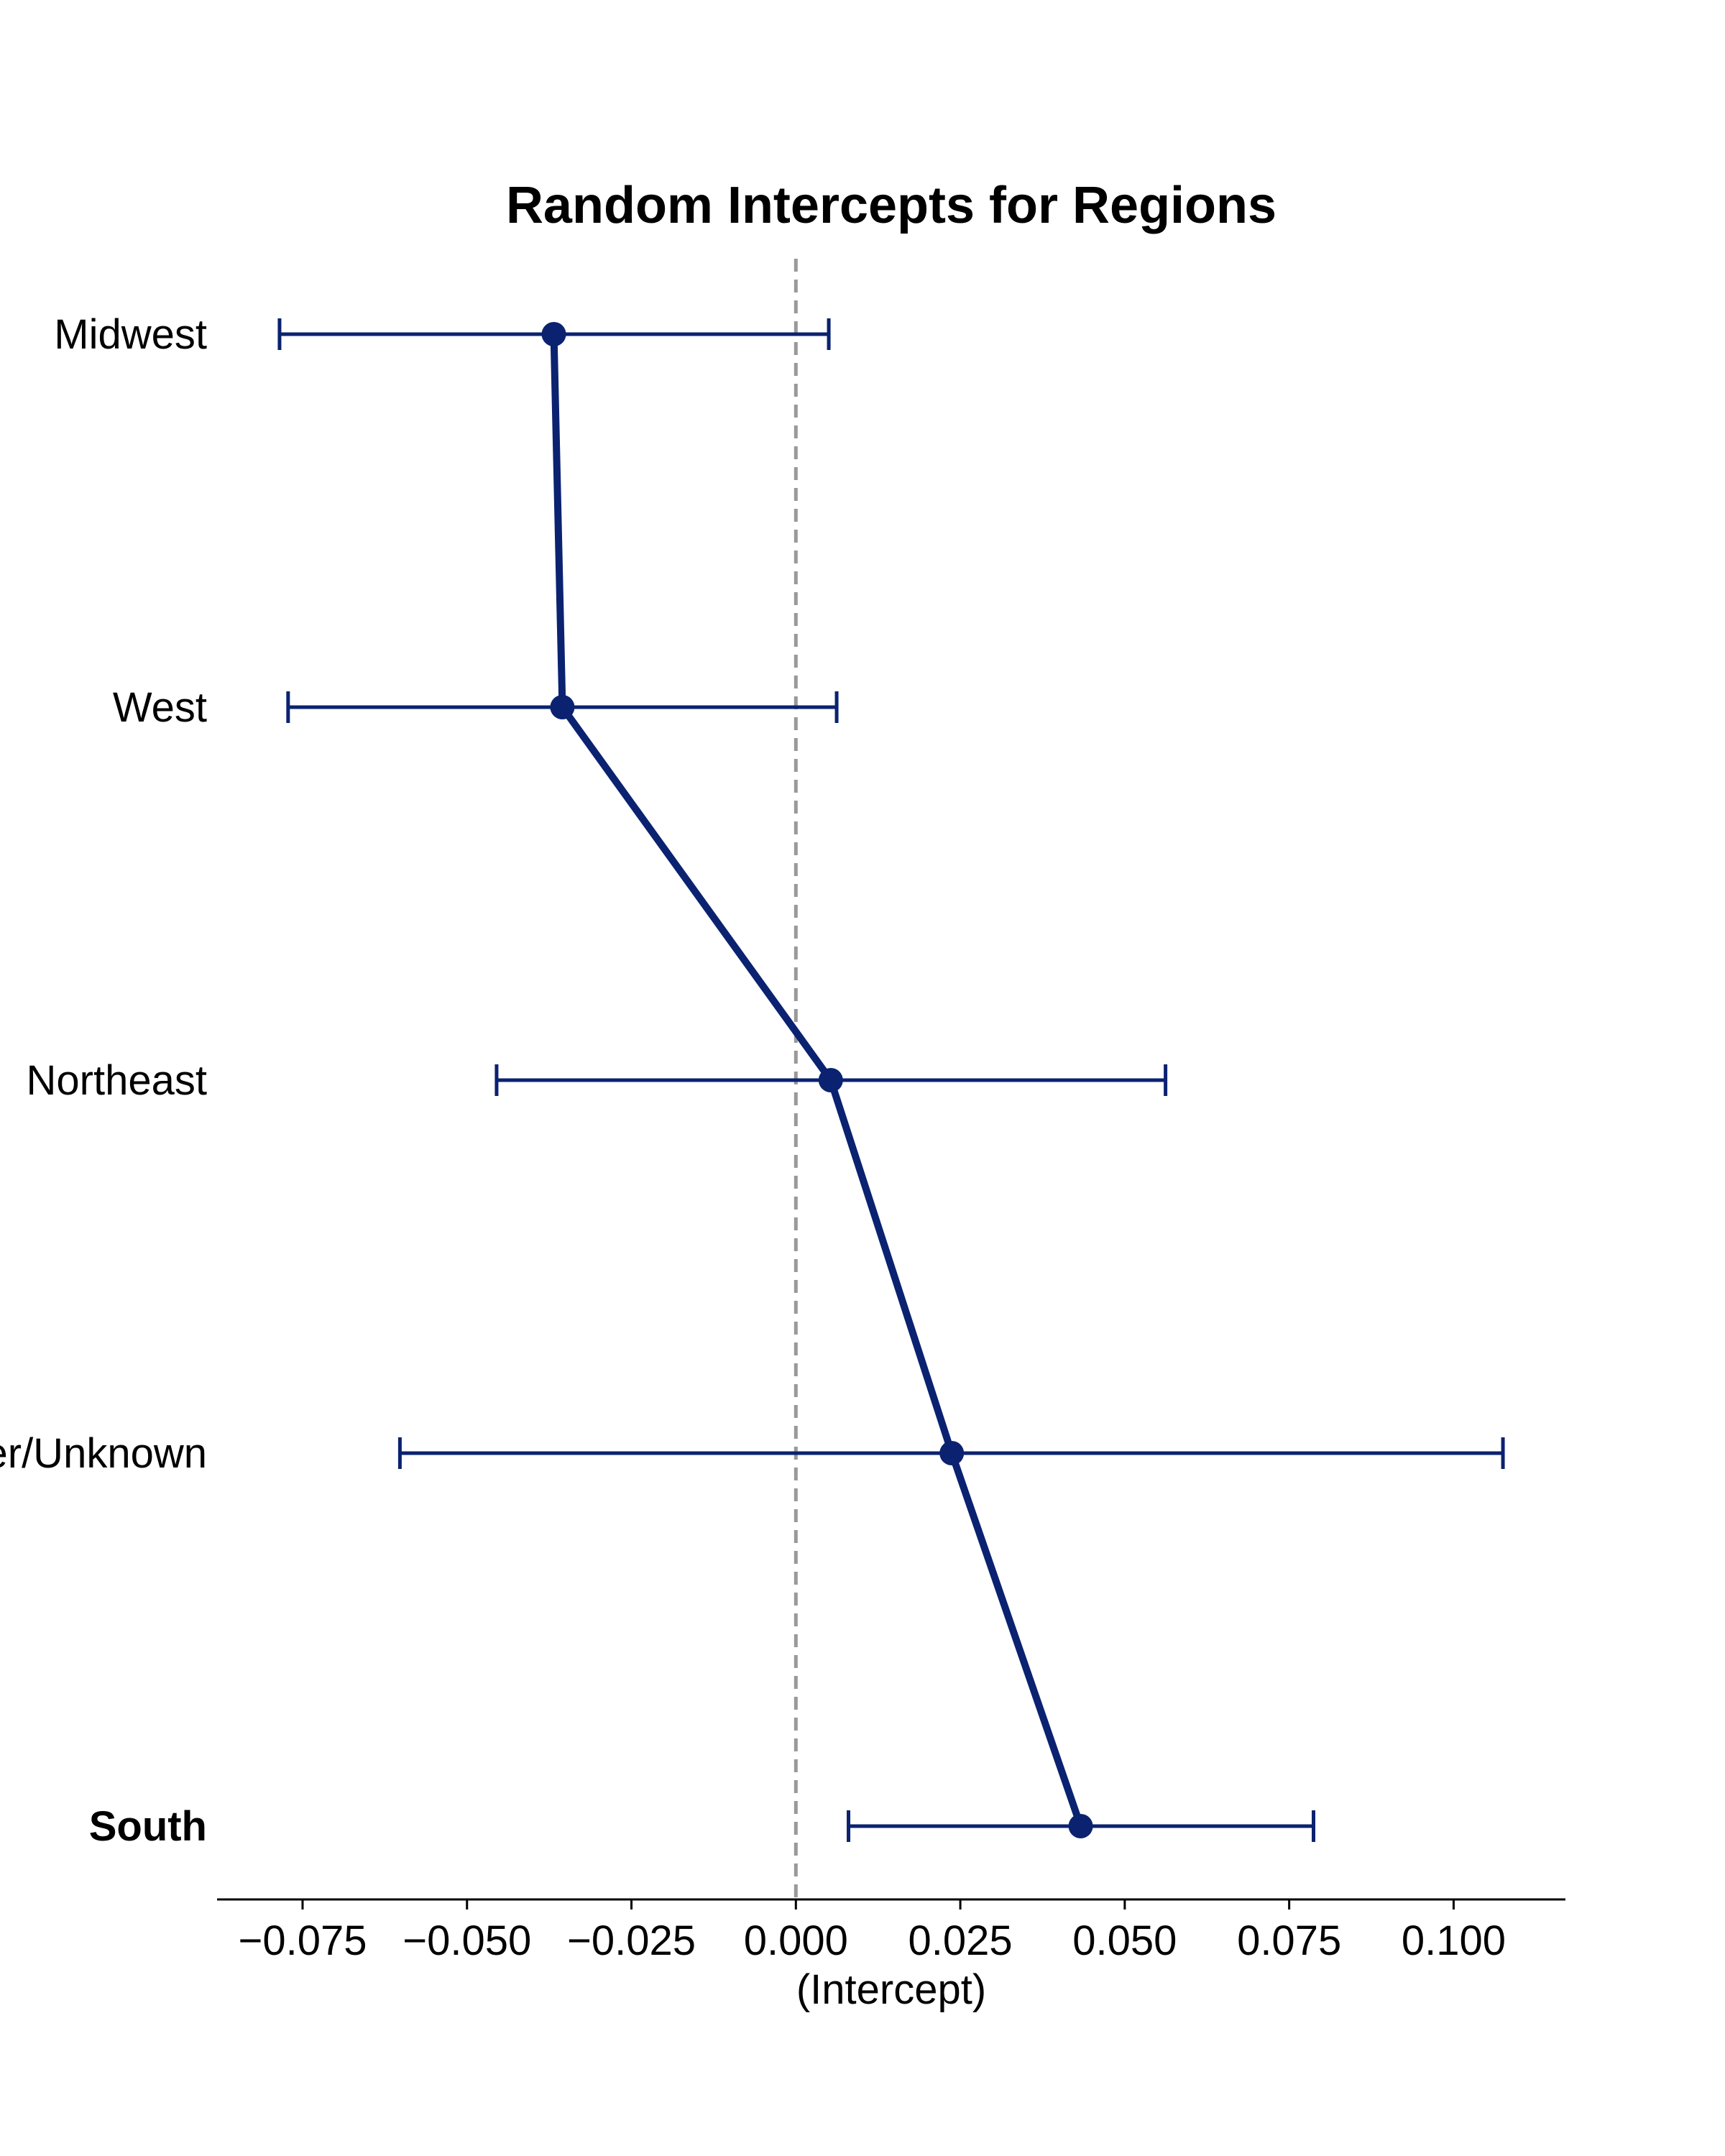 The width and height of the screenshot is (1725, 2156). Describe the element at coordinates (302, 1940) in the screenshot. I see `x-tick-label: −0.075` at that location.